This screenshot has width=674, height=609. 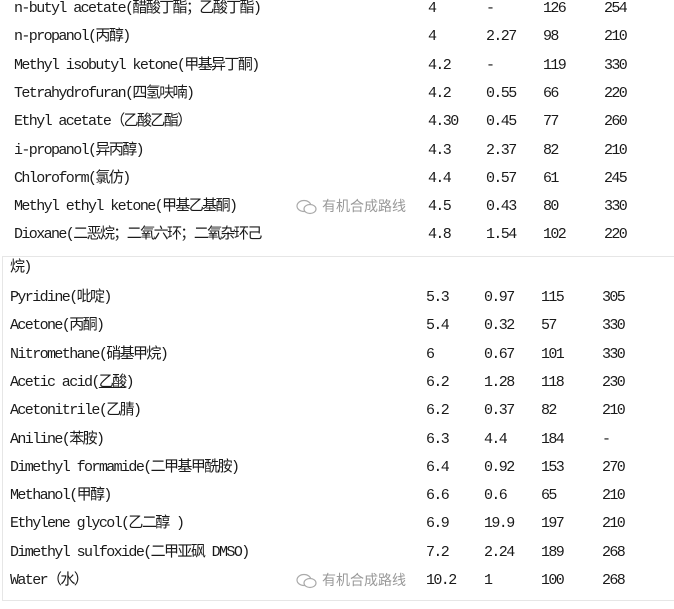 I want to click on table-row: Acetic acid(乙酸) 6.2 1.28 118 230, so click(x=337, y=383).